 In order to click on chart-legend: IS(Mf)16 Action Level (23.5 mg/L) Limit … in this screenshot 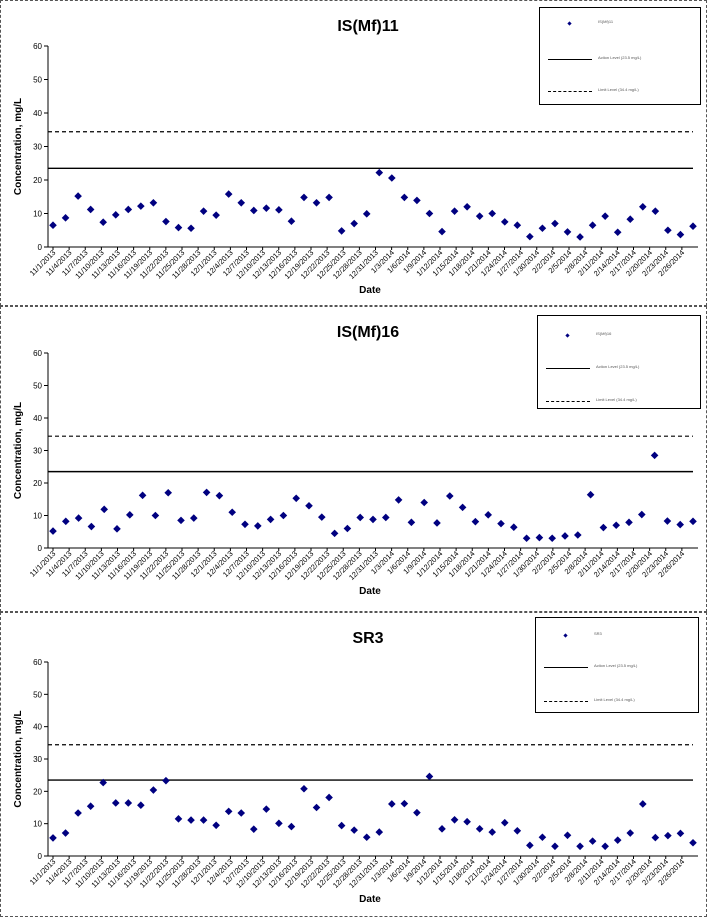, I will do `click(619, 362)`.